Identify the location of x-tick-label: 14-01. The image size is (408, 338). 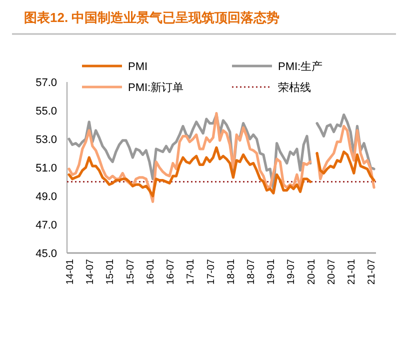
(70, 271).